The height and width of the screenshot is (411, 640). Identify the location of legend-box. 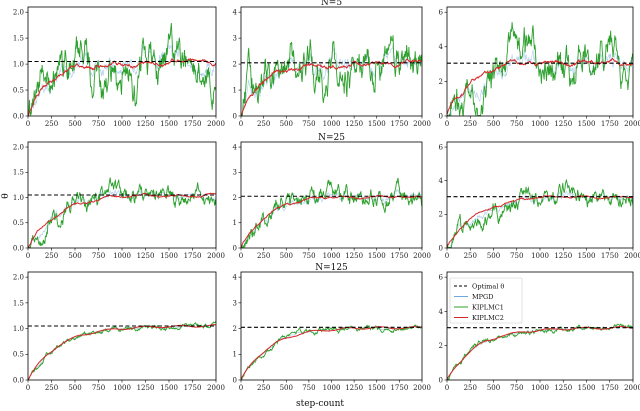
(486, 300).